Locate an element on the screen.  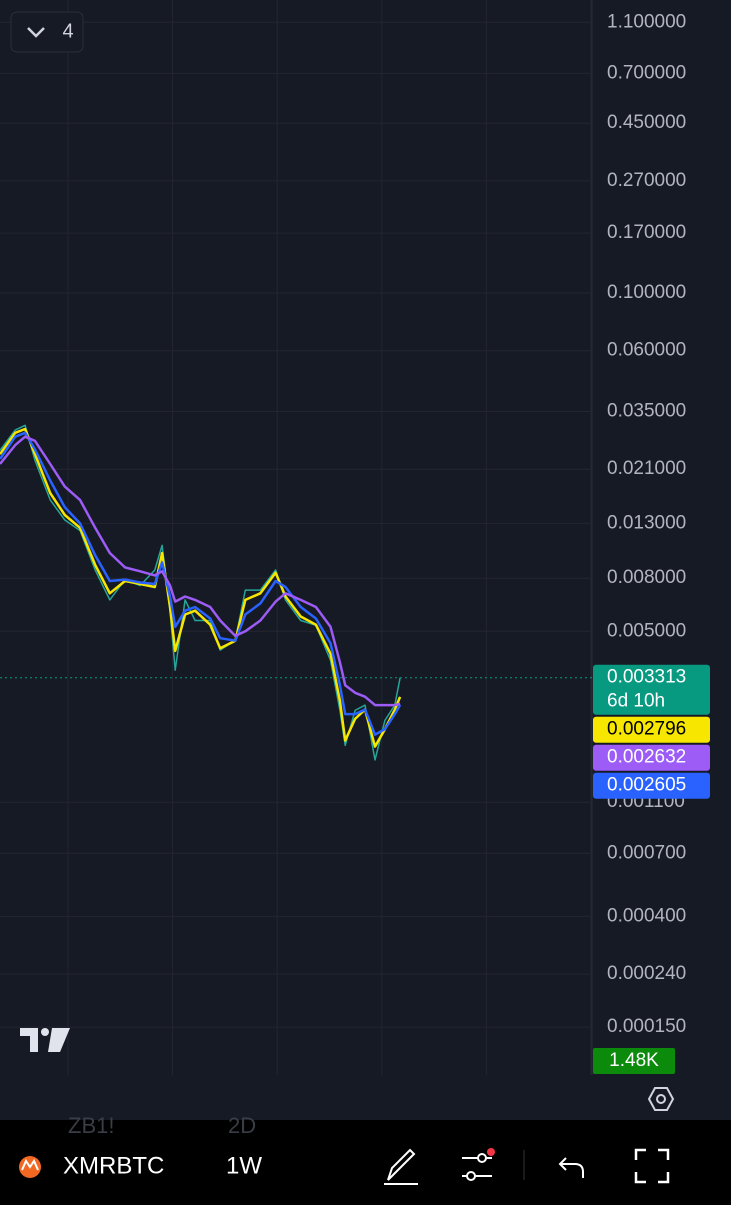
y-tick-label: 0.000240 is located at coordinates (646, 973).